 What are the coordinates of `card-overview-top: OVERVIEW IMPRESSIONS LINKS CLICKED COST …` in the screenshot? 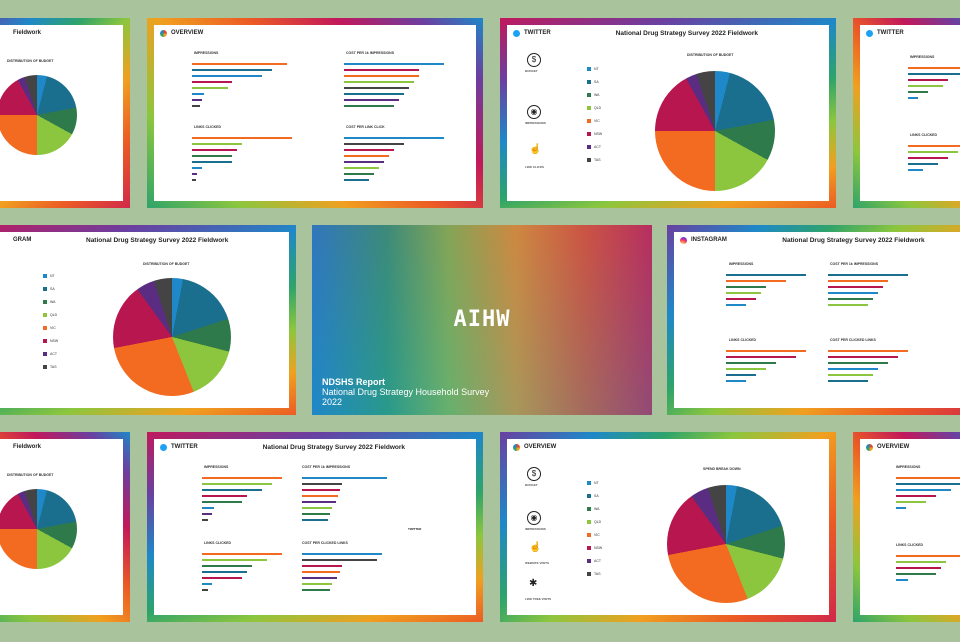 It's located at (315, 113).